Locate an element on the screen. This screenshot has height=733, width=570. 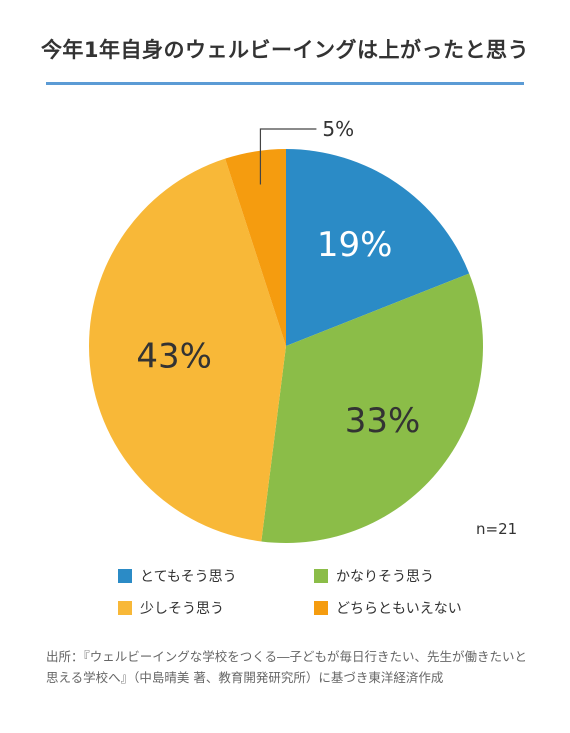
legend-item: かなりそう思う is located at coordinates (396, 576).